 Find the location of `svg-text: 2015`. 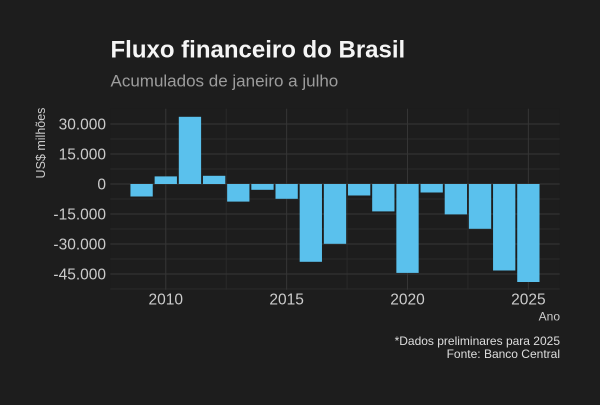

svg-text: 2015 is located at coordinates (286, 300).